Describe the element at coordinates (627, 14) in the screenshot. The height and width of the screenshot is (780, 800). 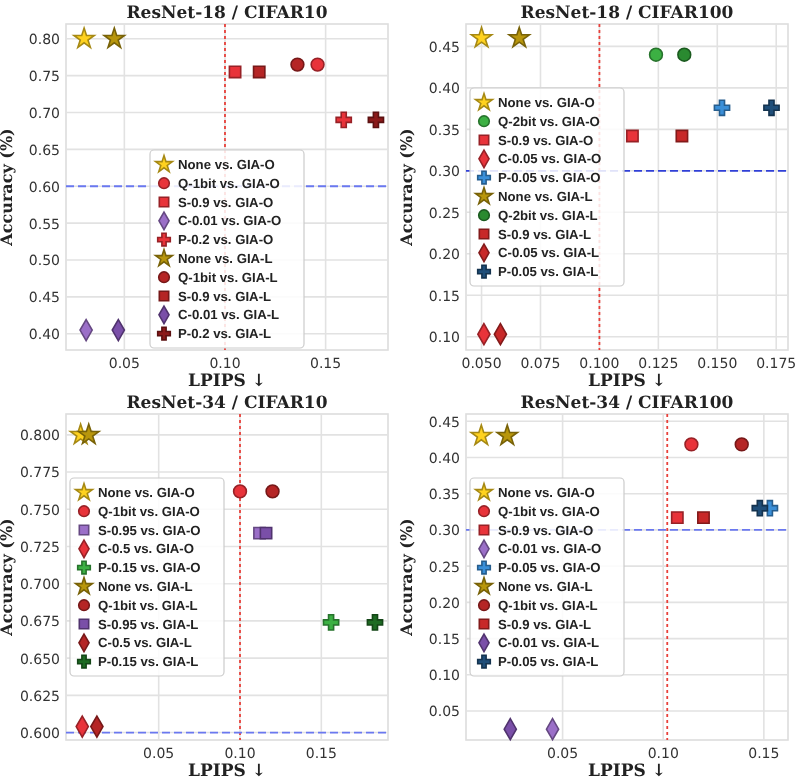
I see `chart-title: ResNet-18 / CIFAR100` at that location.